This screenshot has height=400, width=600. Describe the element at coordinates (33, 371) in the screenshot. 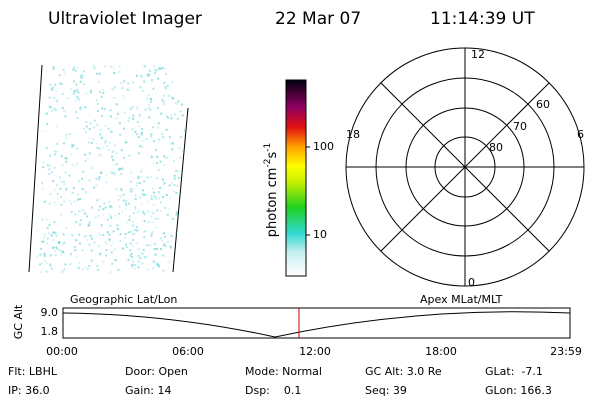

I see `status-field: Flt: LBHL` at that location.